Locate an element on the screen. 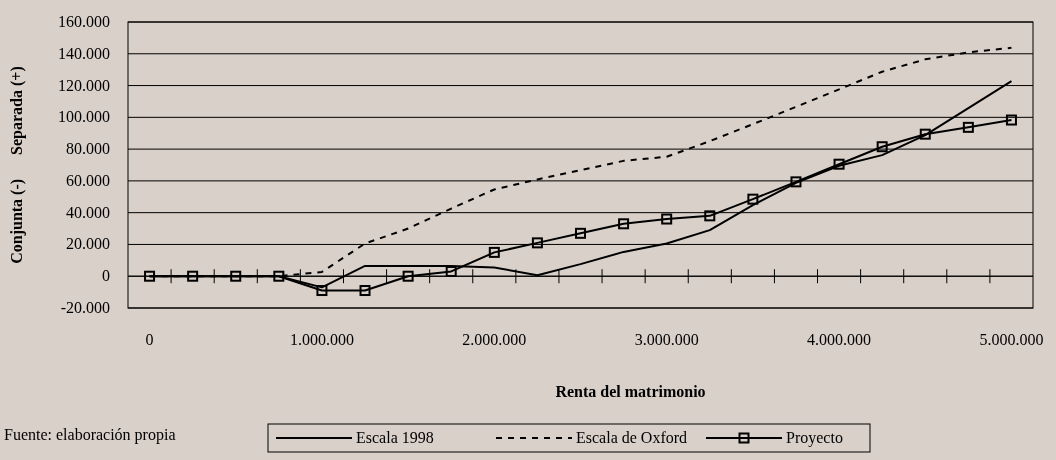 The width and height of the screenshot is (1056, 460). y-tick-label: 60.000 is located at coordinates (88, 180).